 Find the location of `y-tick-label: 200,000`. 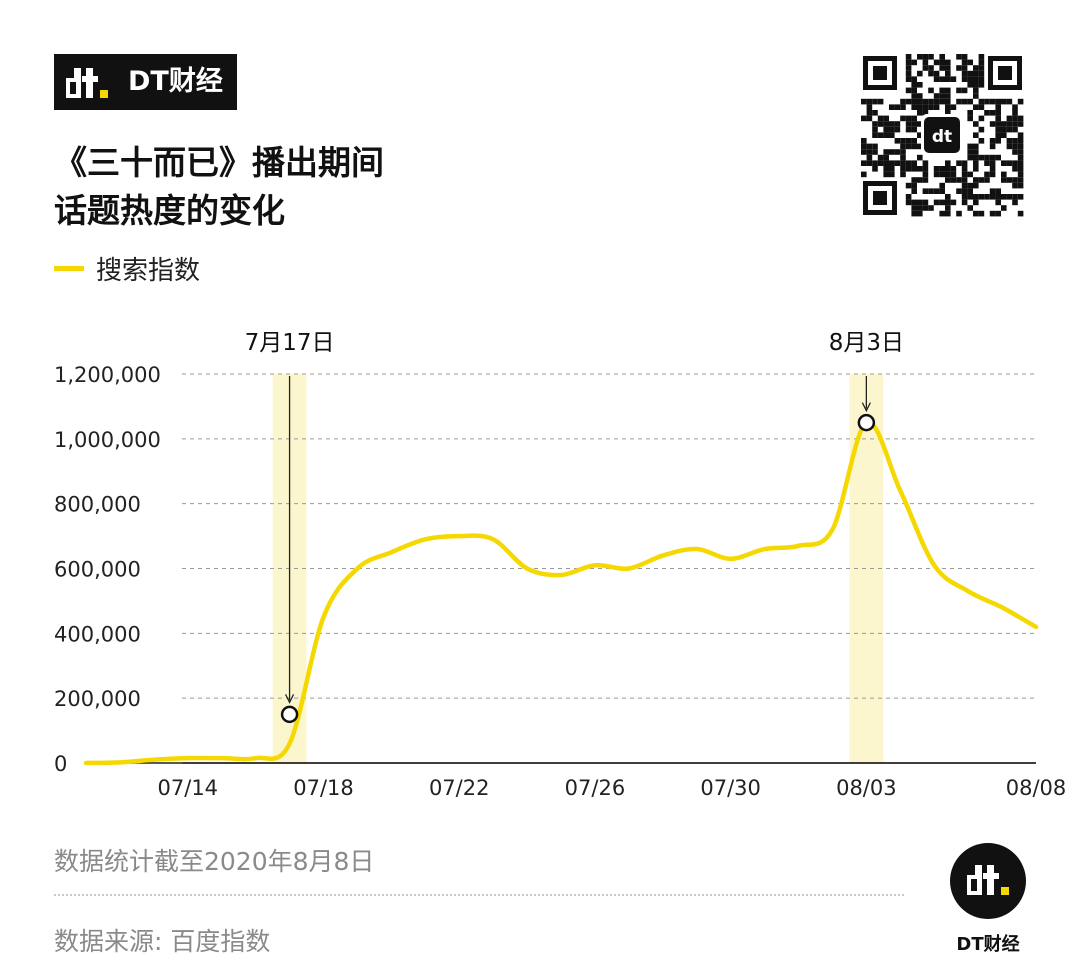

y-tick-label: 200,000 is located at coordinates (97, 699).